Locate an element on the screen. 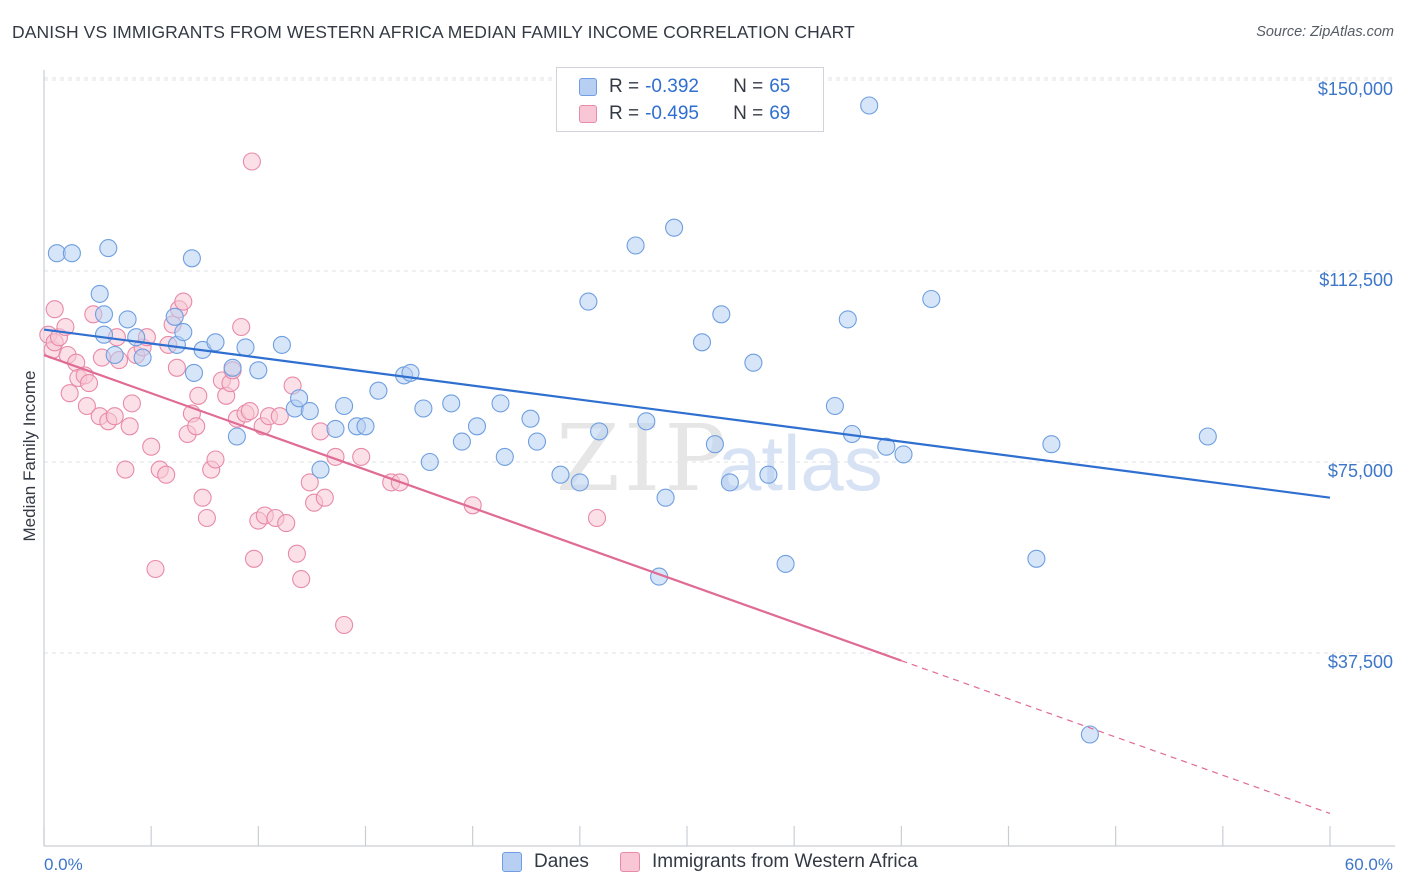 The image size is (1406, 892). legend-label-danes: Danes is located at coordinates (561, 861).